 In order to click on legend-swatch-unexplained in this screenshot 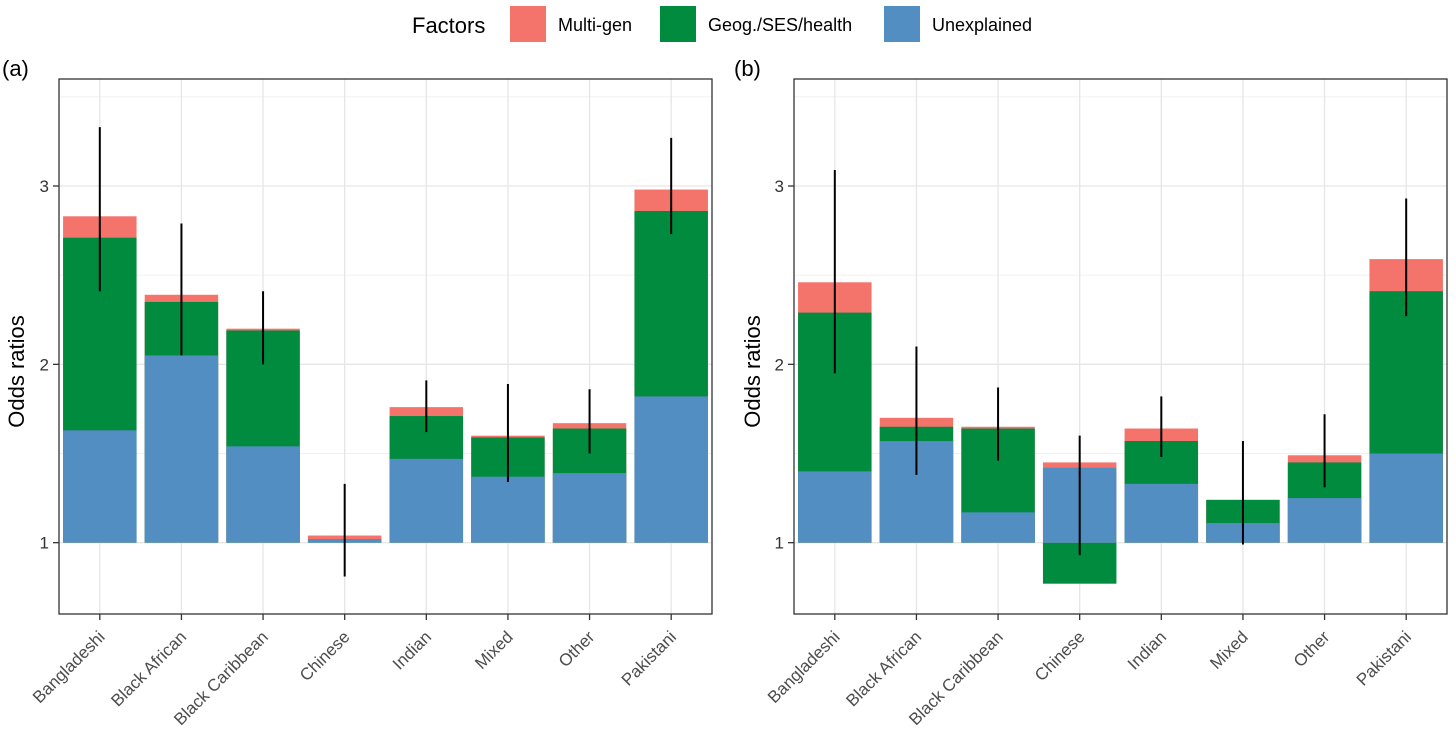, I will do `click(902, 24)`.